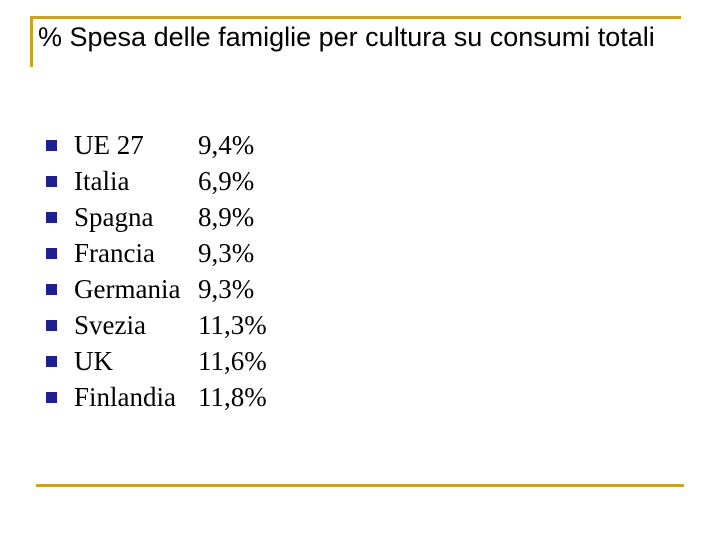 This screenshot has width=720, height=540. Describe the element at coordinates (125, 396) in the screenshot. I see `country-label: Finlandia` at that location.